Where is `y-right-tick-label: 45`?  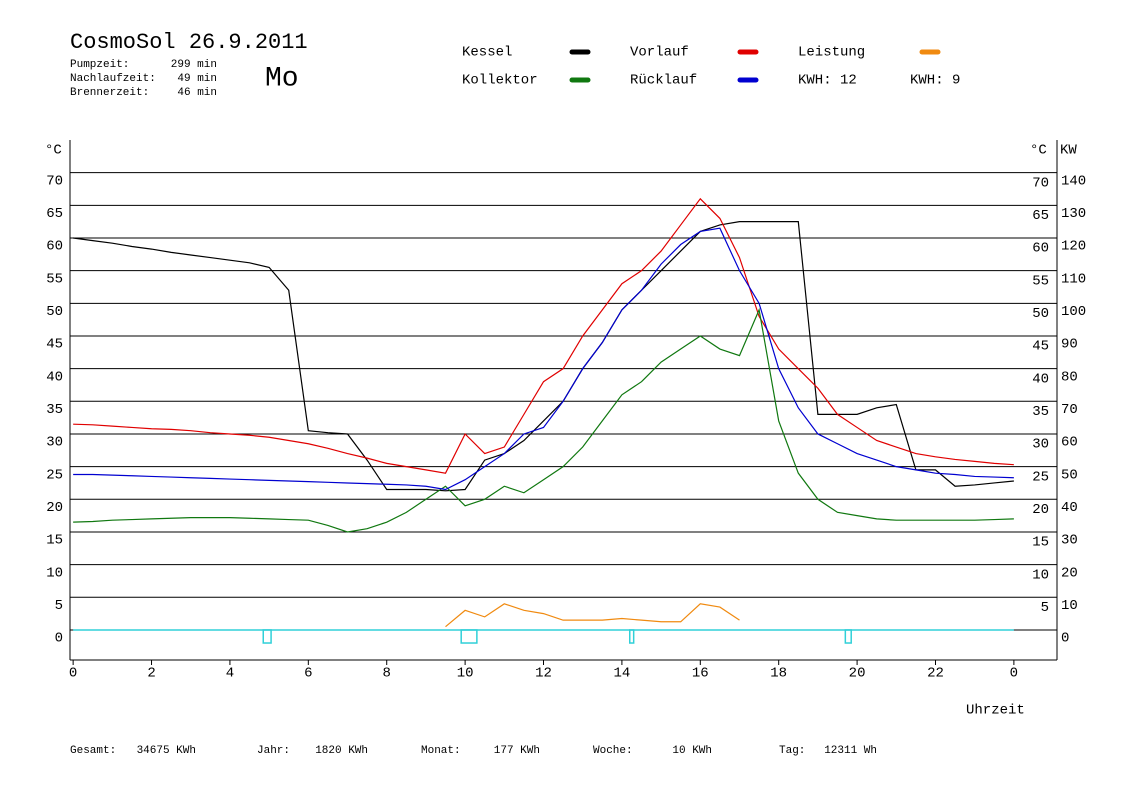
y-right-tick-label: 45 is located at coordinates (1040, 347).